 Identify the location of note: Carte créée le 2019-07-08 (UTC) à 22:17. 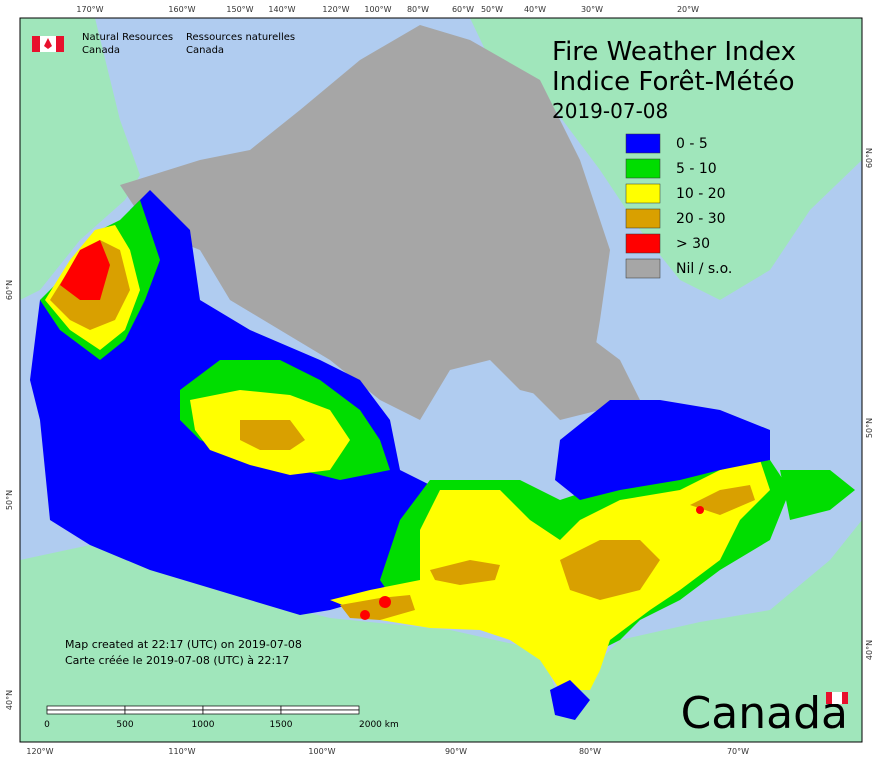
(177, 660).